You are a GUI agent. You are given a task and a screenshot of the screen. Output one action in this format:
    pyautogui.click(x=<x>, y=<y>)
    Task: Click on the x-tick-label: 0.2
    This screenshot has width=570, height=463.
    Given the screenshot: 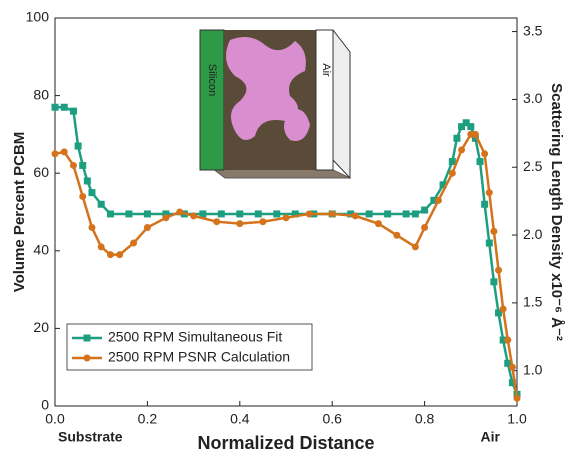 What is the action you would take?
    pyautogui.click(x=148, y=419)
    